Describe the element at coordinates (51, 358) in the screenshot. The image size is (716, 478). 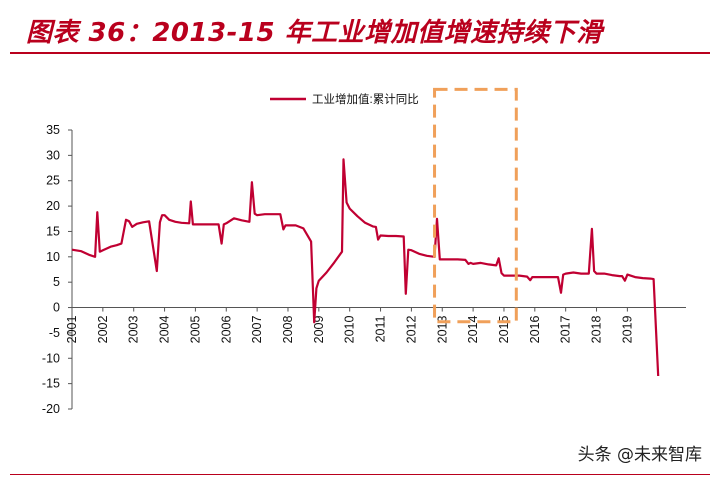
I see `y-tick-label: -10` at that location.